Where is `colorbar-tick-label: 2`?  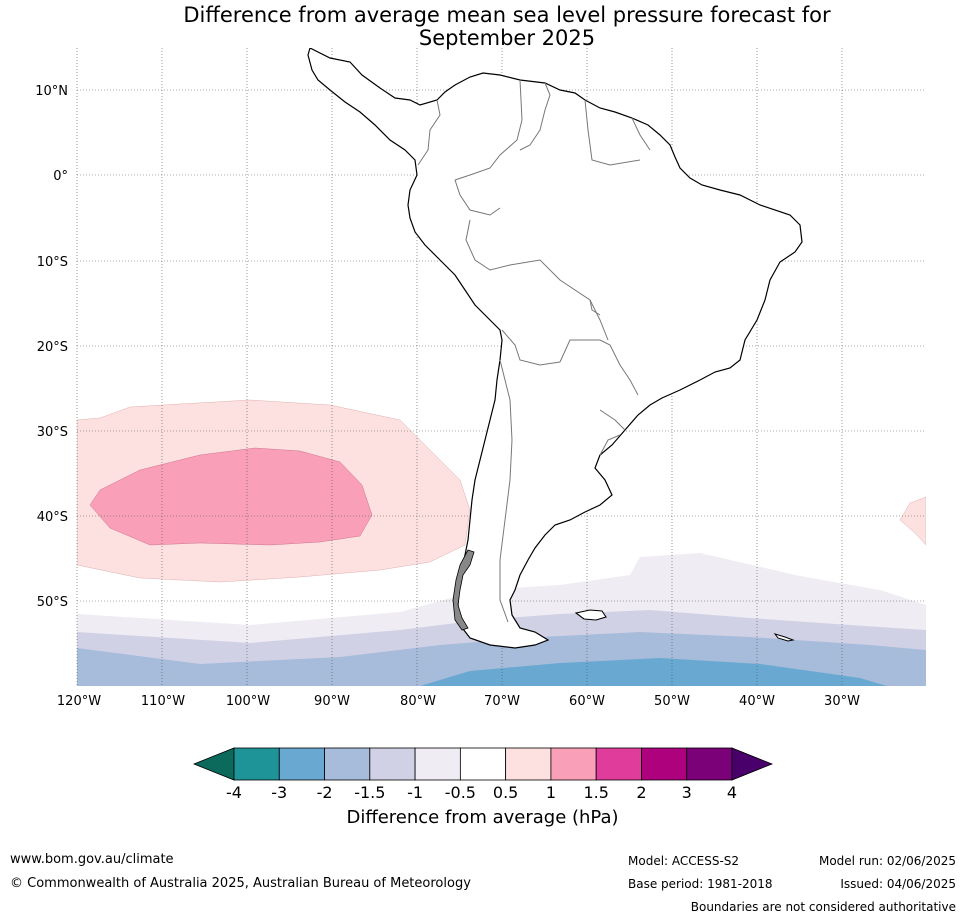
colorbar-tick-label: 2 is located at coordinates (641, 792).